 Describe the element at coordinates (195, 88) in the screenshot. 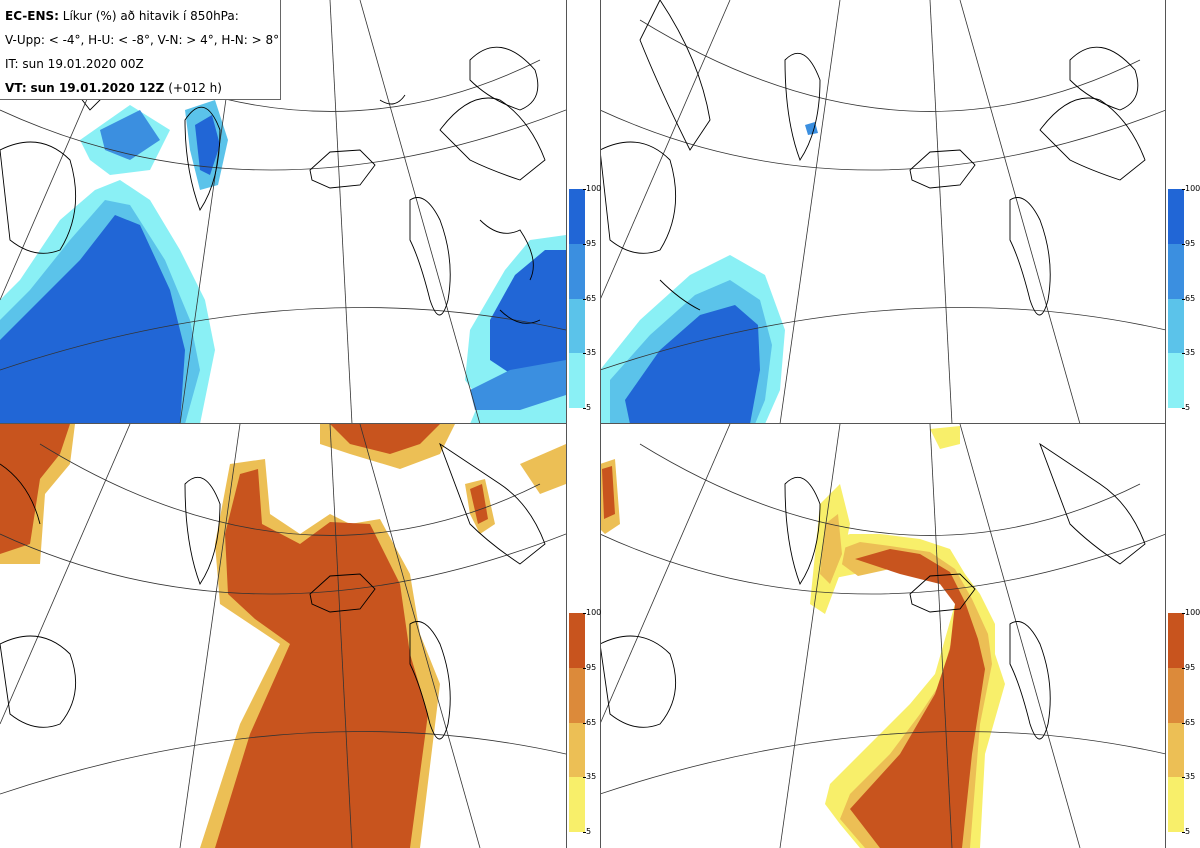

I see `lead-time: (+012 h)` at that location.